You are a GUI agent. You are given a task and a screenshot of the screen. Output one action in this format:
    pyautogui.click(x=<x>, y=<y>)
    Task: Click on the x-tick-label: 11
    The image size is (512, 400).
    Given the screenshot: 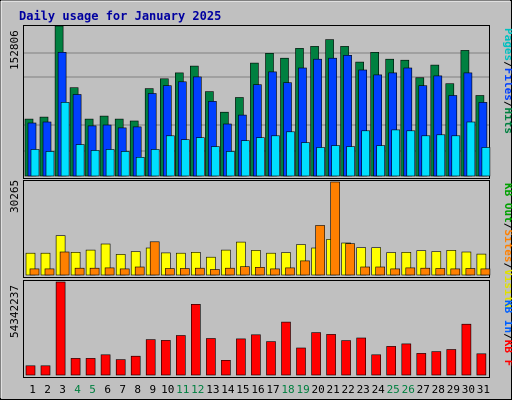 What is the action you would take?
    pyautogui.click(x=182, y=389)
    